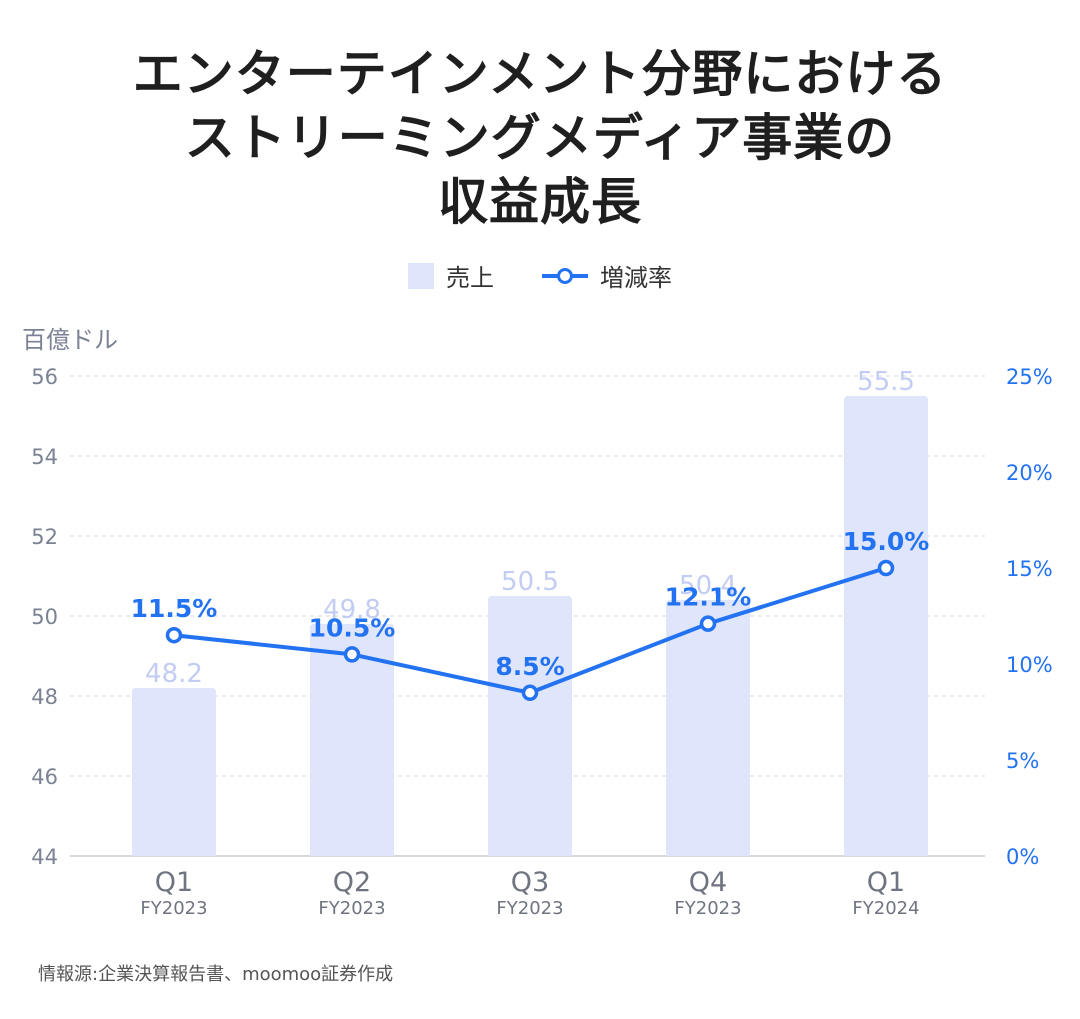  Describe the element at coordinates (352, 882) in the screenshot. I see `x-tick-label: Q2` at that location.